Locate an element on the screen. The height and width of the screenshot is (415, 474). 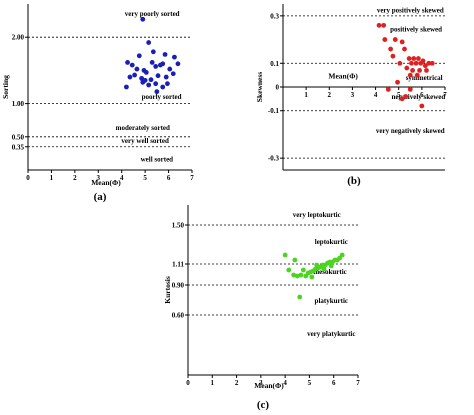
y-tick-label: 0 is located at coordinates (278, 88).